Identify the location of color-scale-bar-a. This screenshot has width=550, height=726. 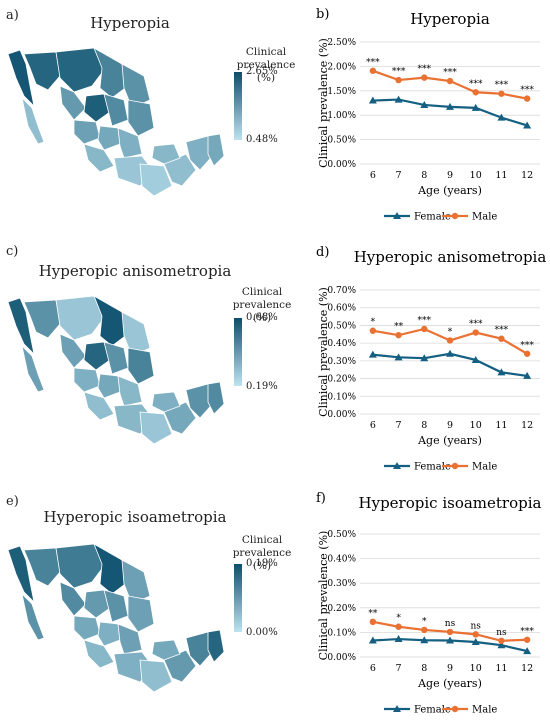
(238, 106).